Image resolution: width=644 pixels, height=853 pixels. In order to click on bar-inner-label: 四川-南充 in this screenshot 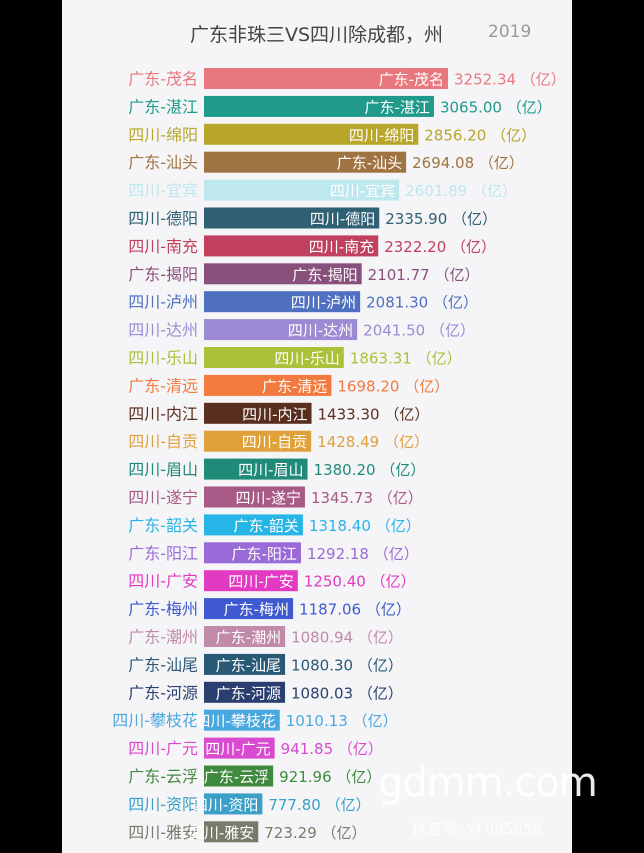, I will do `click(341, 247)`.